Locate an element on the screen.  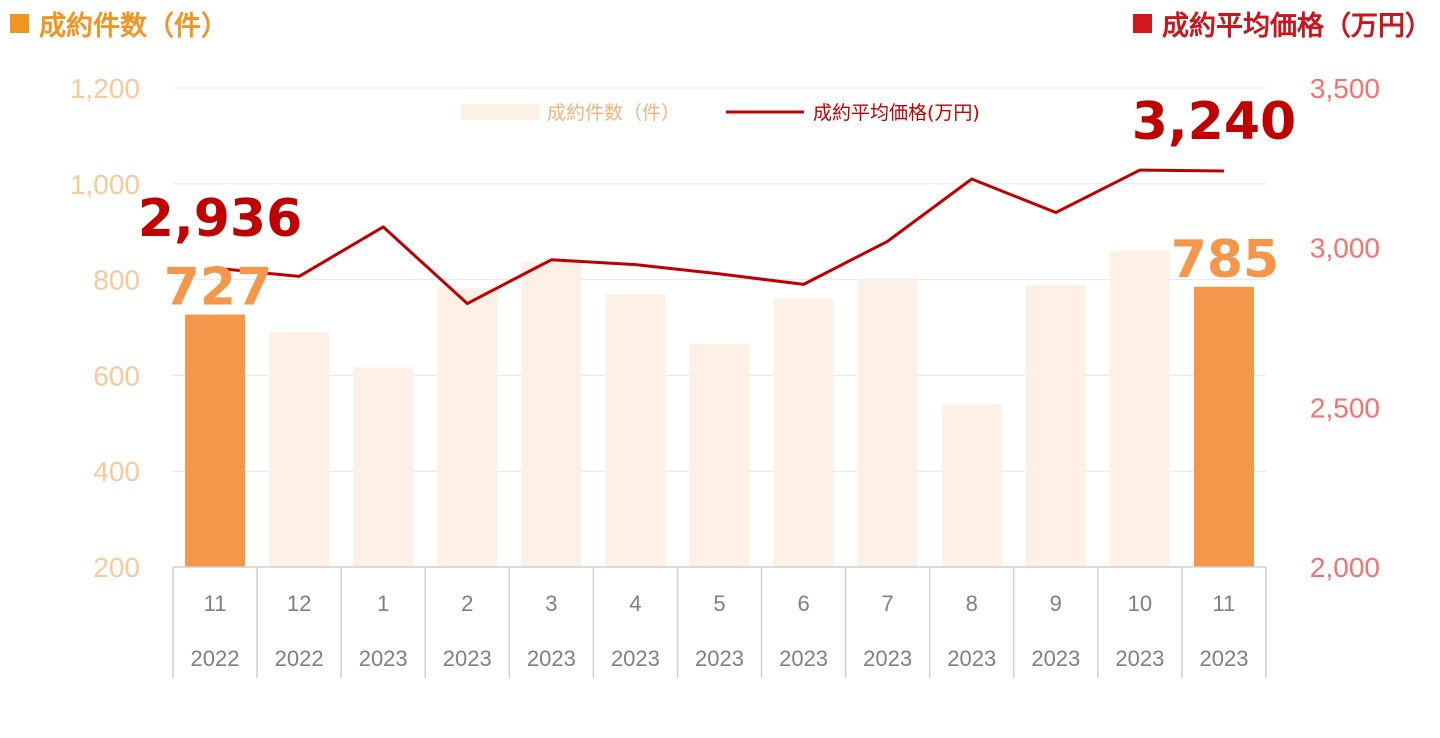
y-right-tick-label: 2,000 is located at coordinates (1345, 567).